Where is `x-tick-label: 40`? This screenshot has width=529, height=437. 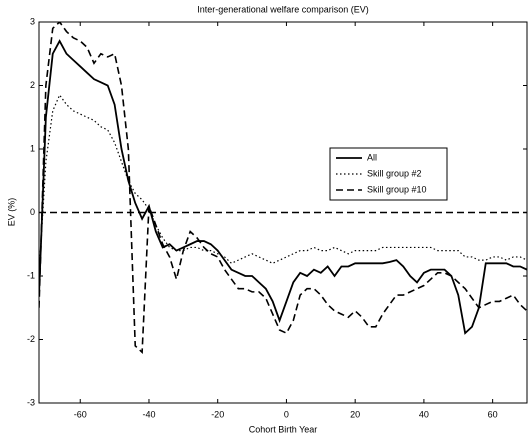 x-tick-label: 40 is located at coordinates (424, 414).